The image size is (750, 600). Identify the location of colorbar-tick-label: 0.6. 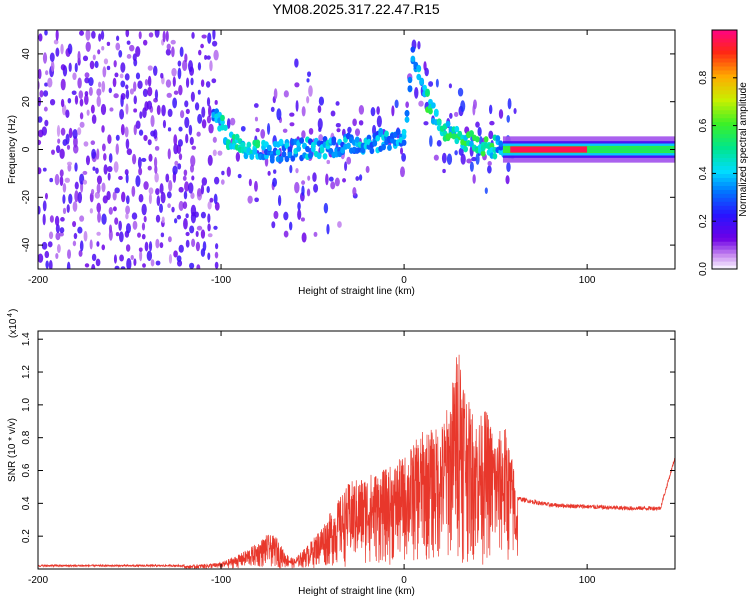
(703, 125).